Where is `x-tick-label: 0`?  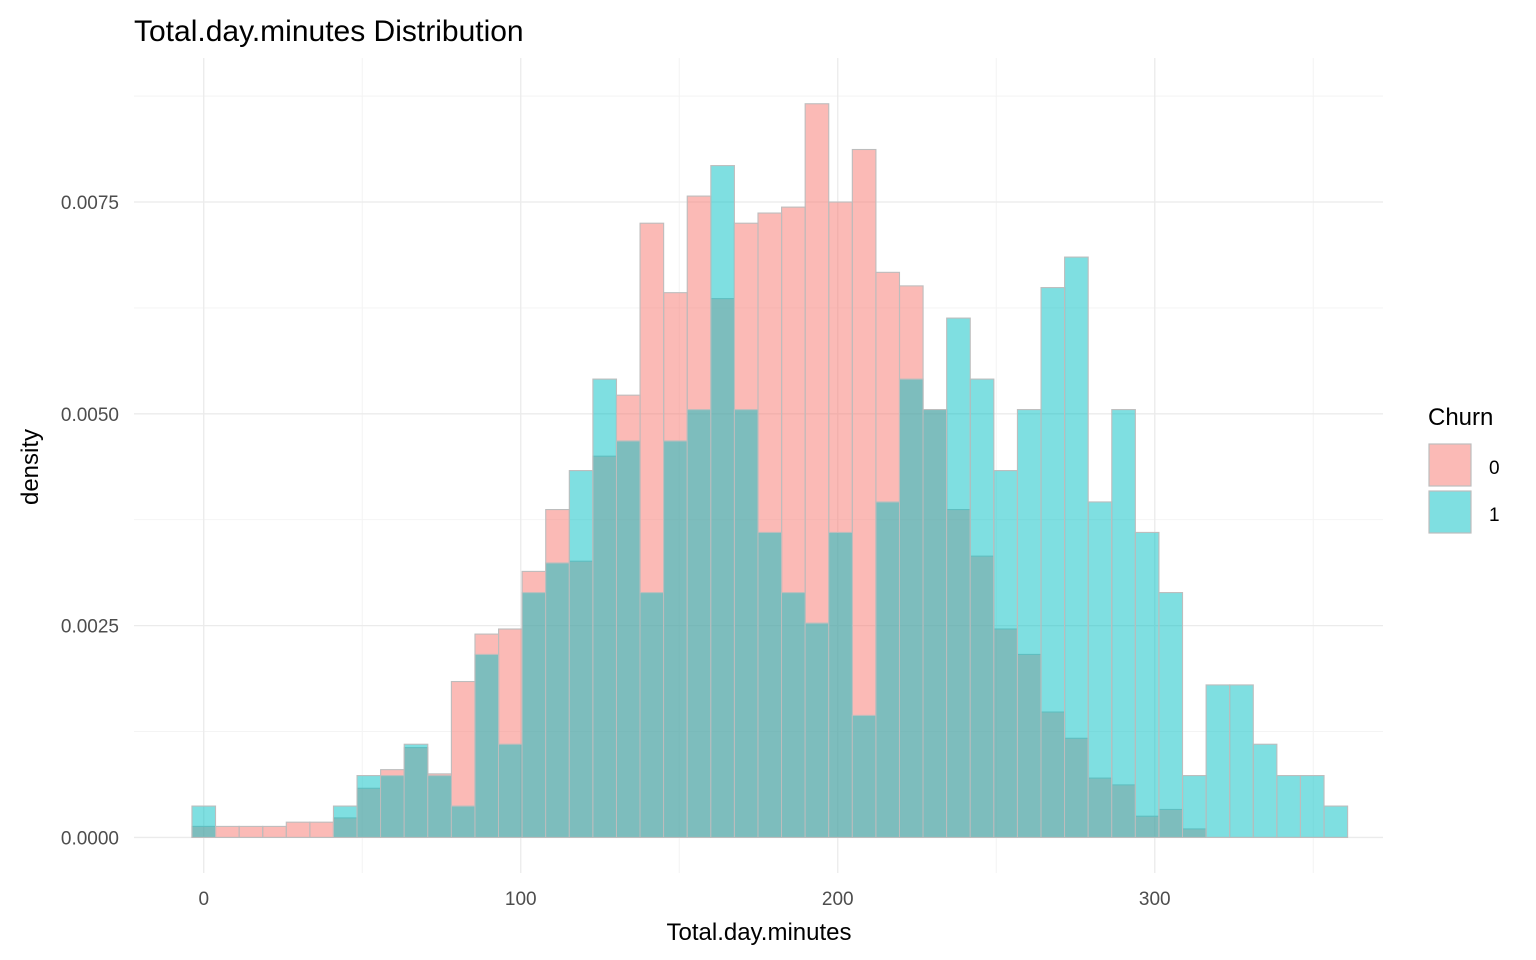
x-tick-label: 0 is located at coordinates (203, 899).